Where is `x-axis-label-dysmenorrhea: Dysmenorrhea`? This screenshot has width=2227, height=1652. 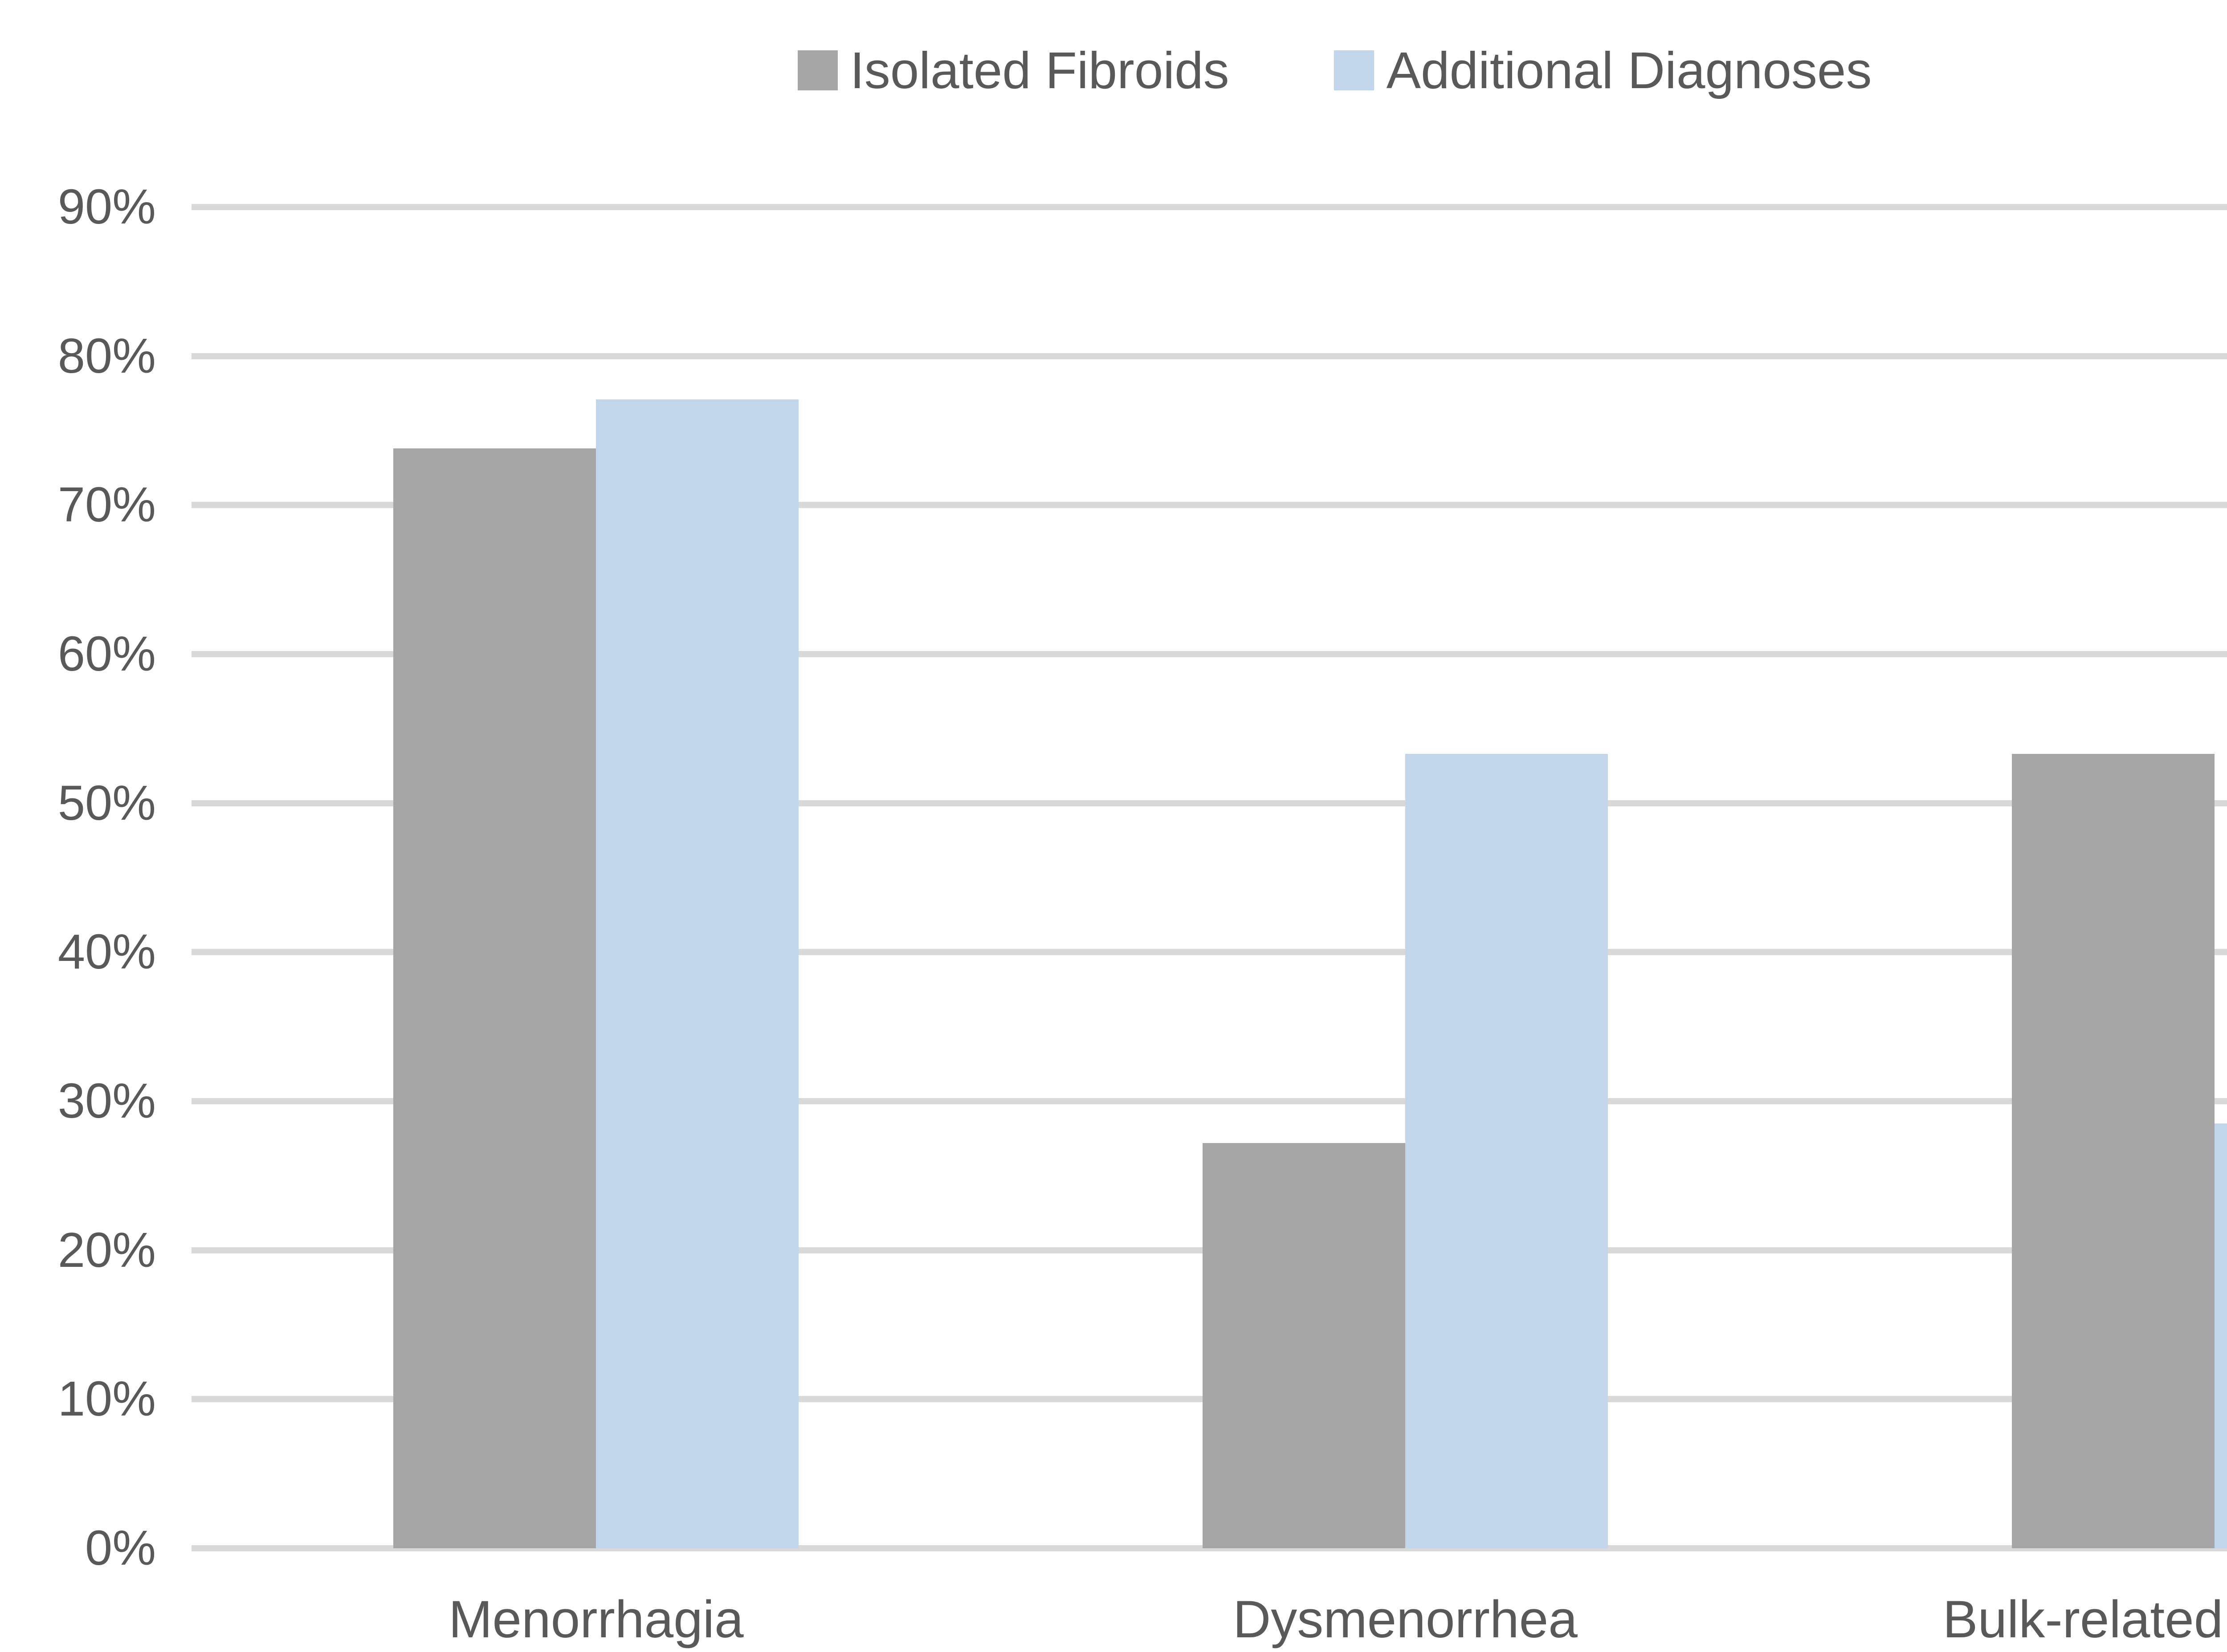 x-axis-label-dysmenorrhea: Dysmenorrhea is located at coordinates (1405, 1619).